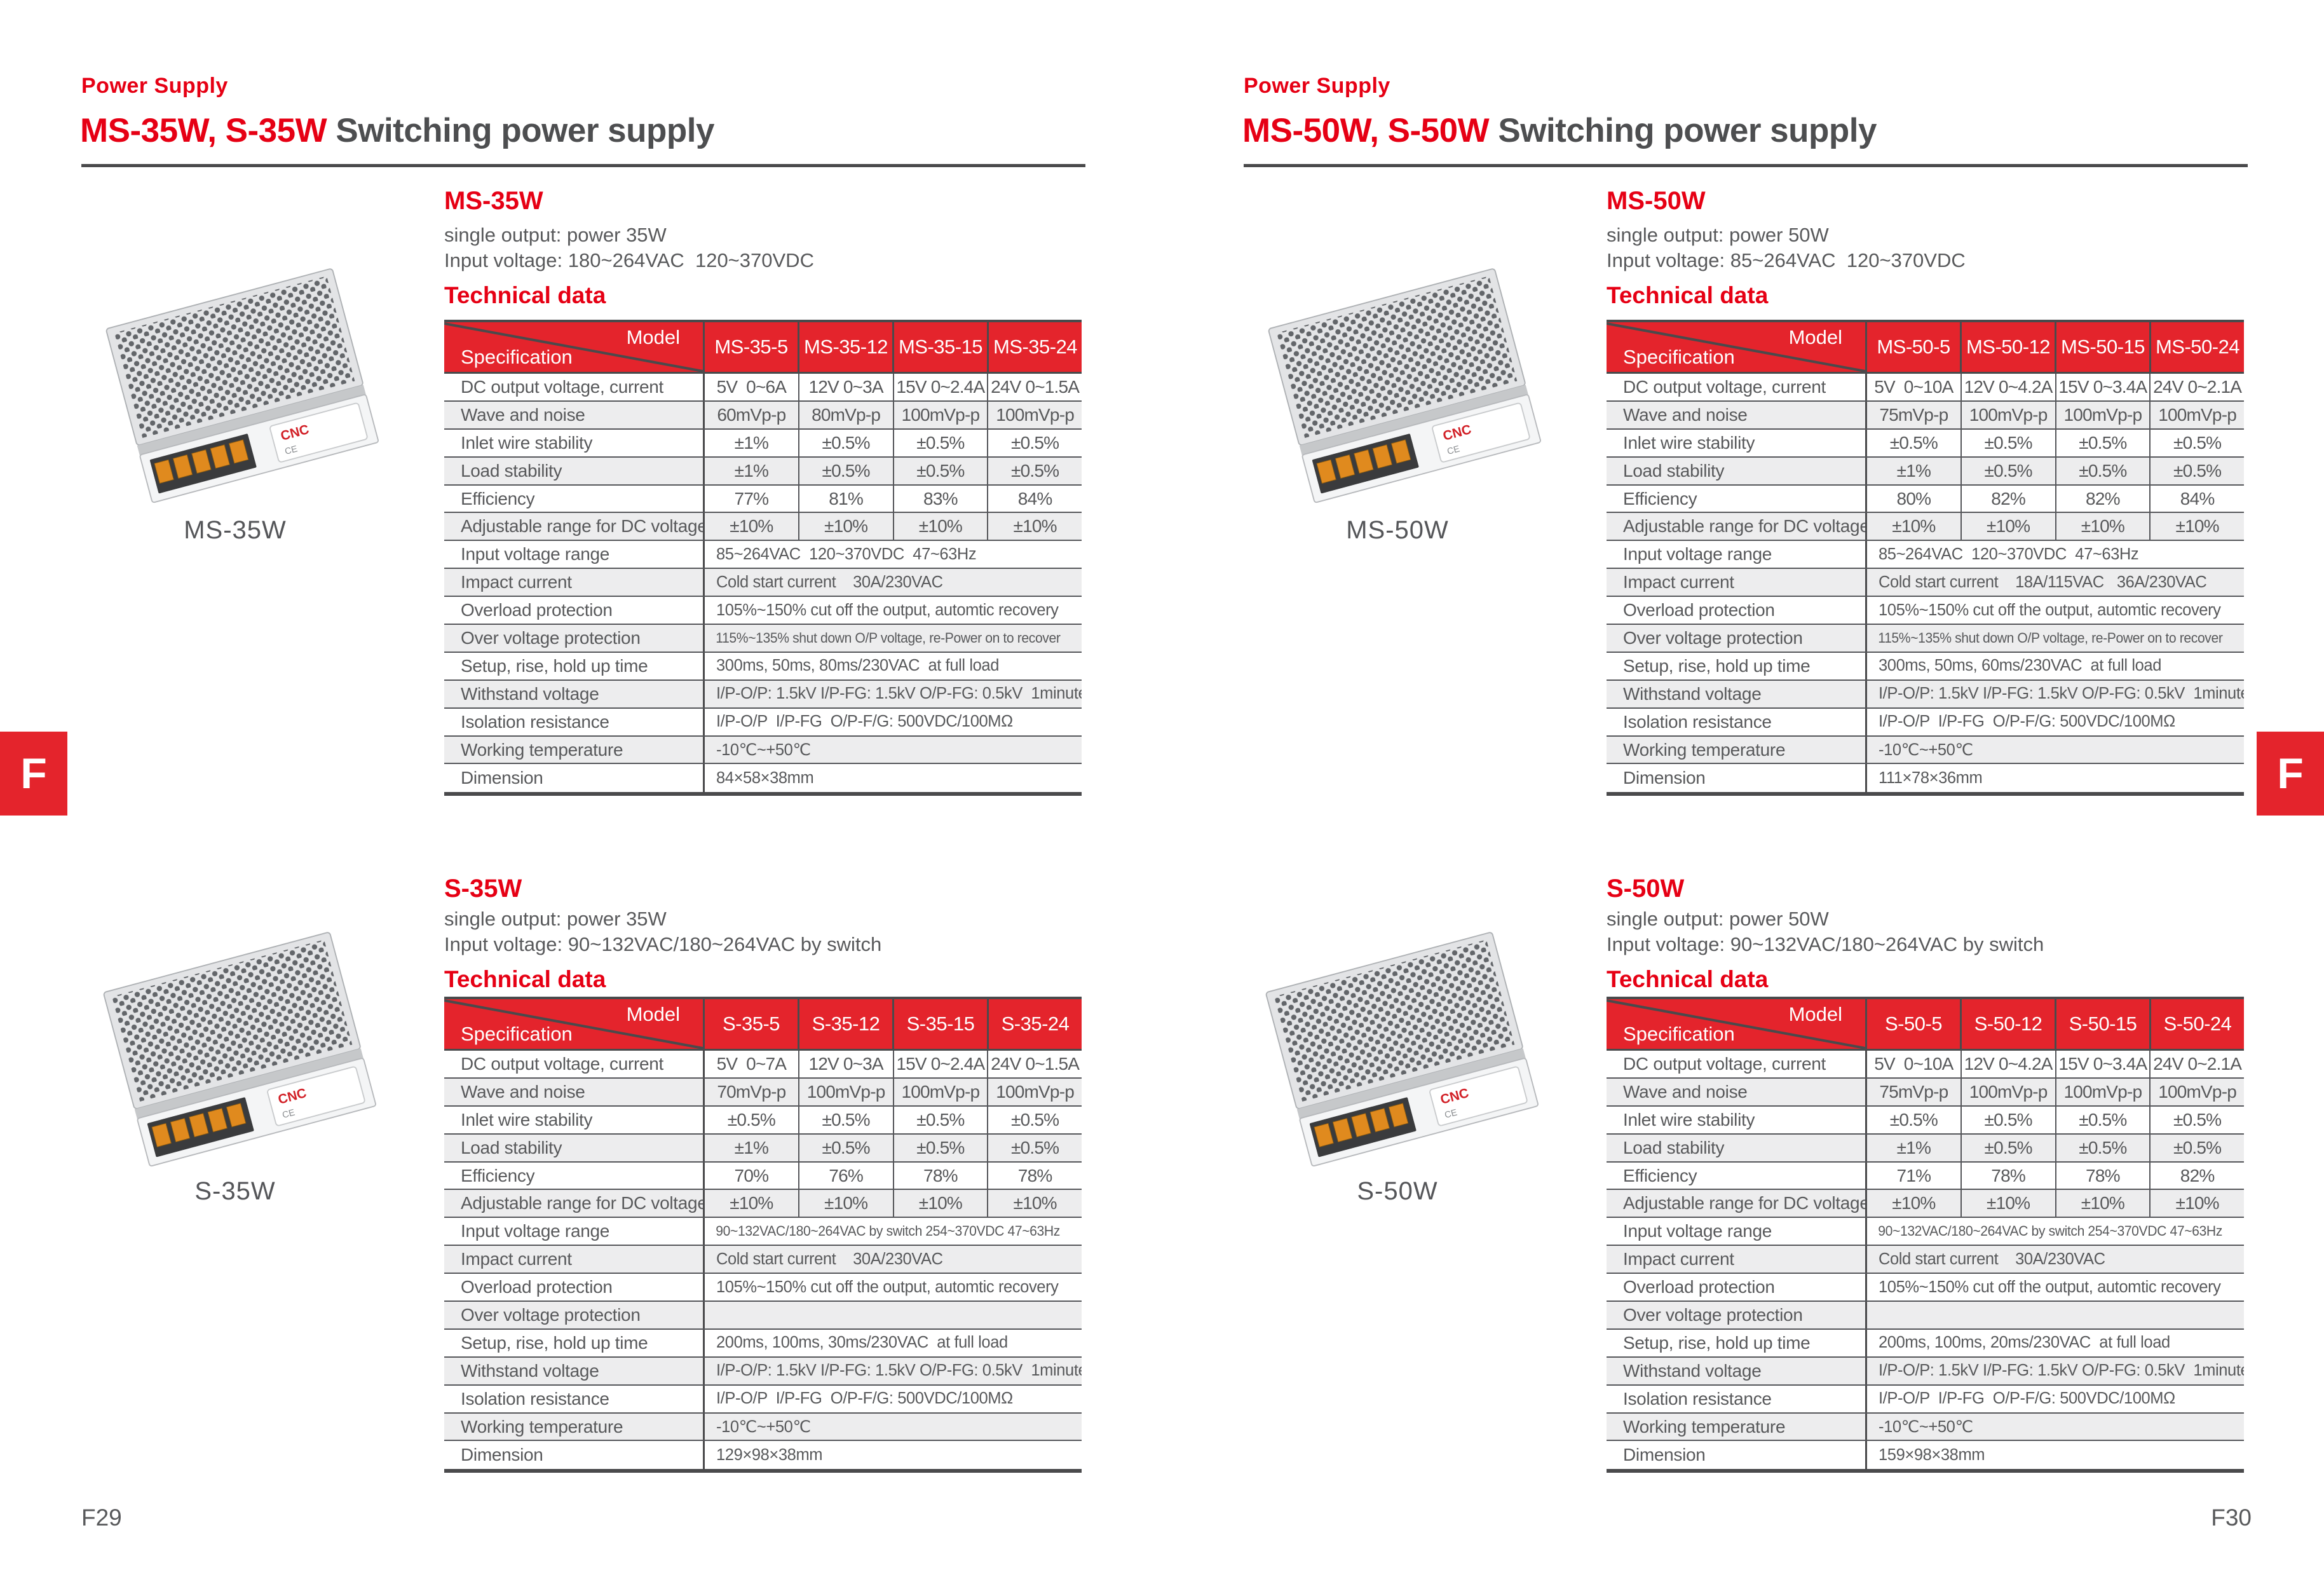 The height and width of the screenshot is (1577, 2324). Describe the element at coordinates (1914, 1147) in the screenshot. I see `spec-value-cell: ±1%` at that location.